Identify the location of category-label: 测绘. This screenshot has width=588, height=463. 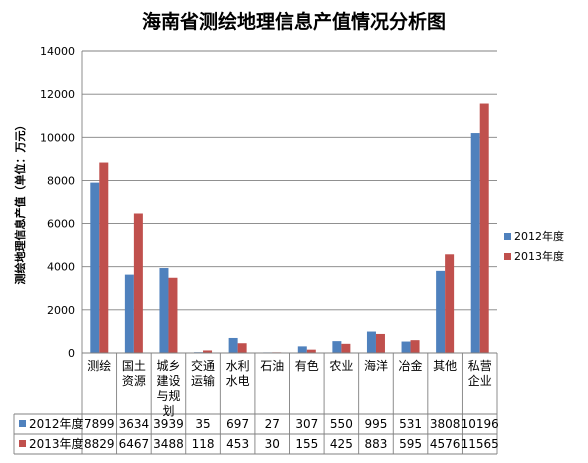
(99, 365).